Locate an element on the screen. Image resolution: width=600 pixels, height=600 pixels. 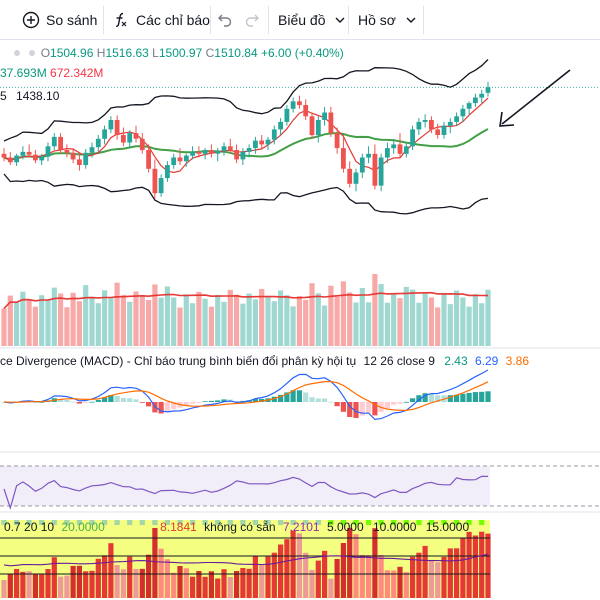
compare-button: So sánh is located at coordinates (59, 20).